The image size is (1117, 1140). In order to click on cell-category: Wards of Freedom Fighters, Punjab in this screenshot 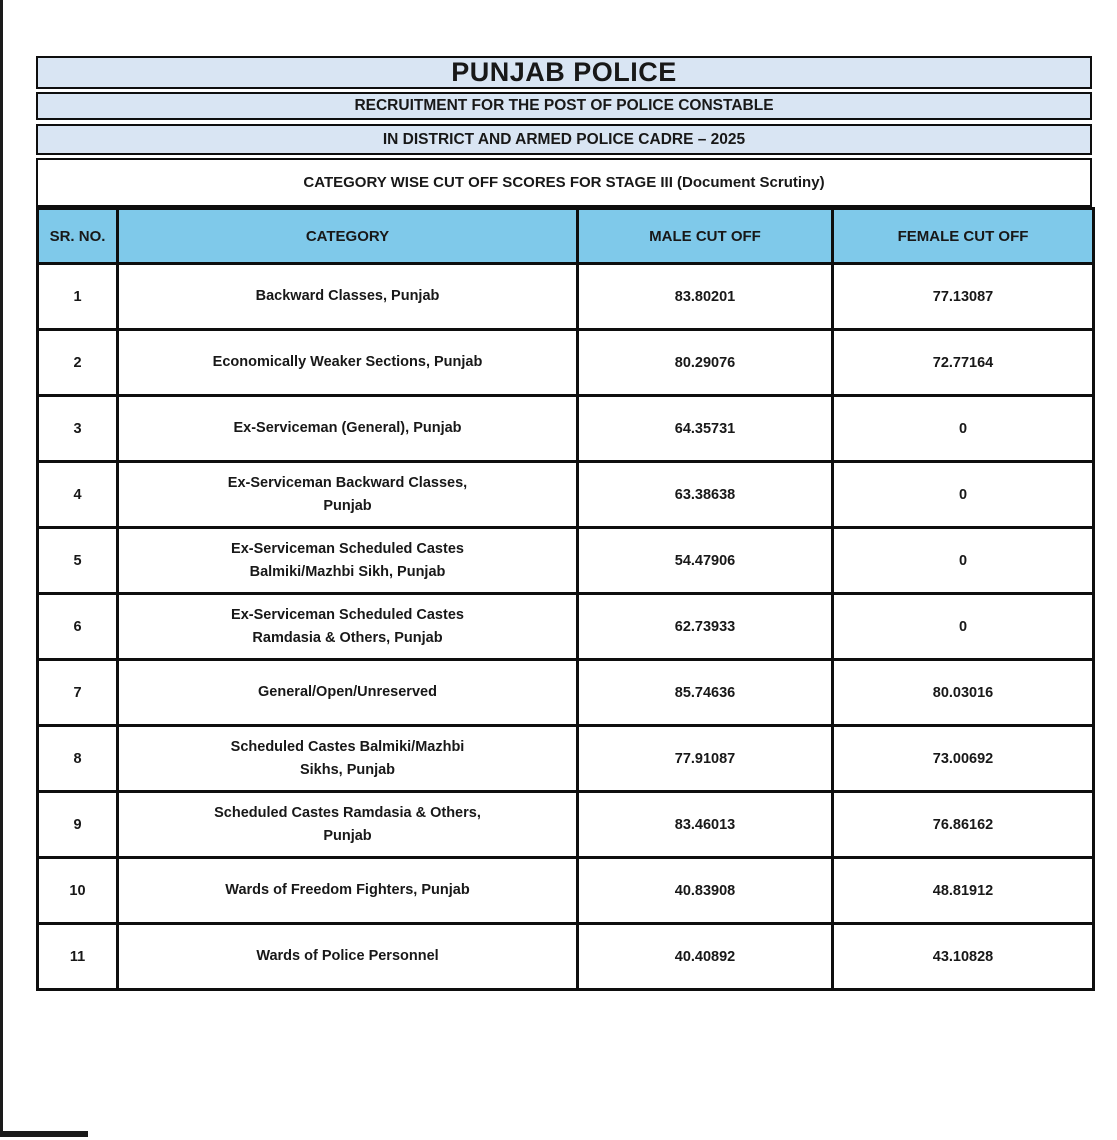, I will do `click(347, 890)`.